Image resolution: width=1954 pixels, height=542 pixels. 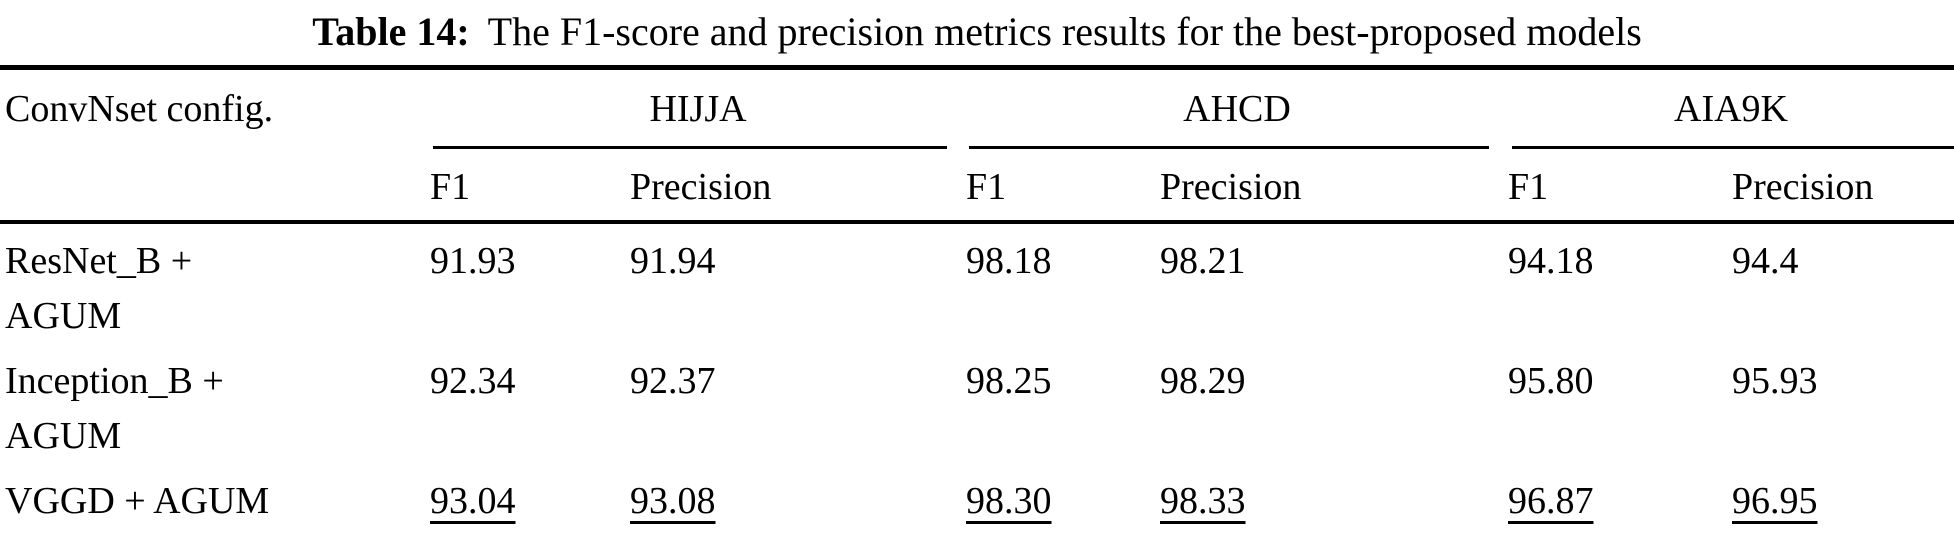 What do you see at coordinates (473, 261) in the screenshot?
I see `metric-value: 91.93` at bounding box center [473, 261].